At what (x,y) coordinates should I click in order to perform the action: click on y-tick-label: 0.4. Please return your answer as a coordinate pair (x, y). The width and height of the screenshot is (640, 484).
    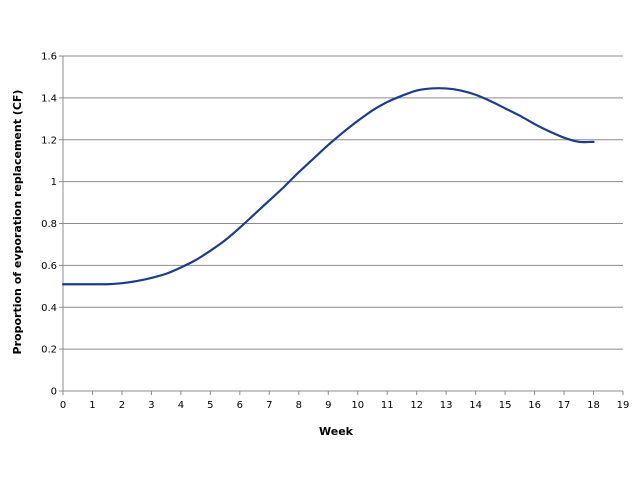
    Looking at the image, I should click on (49, 308).